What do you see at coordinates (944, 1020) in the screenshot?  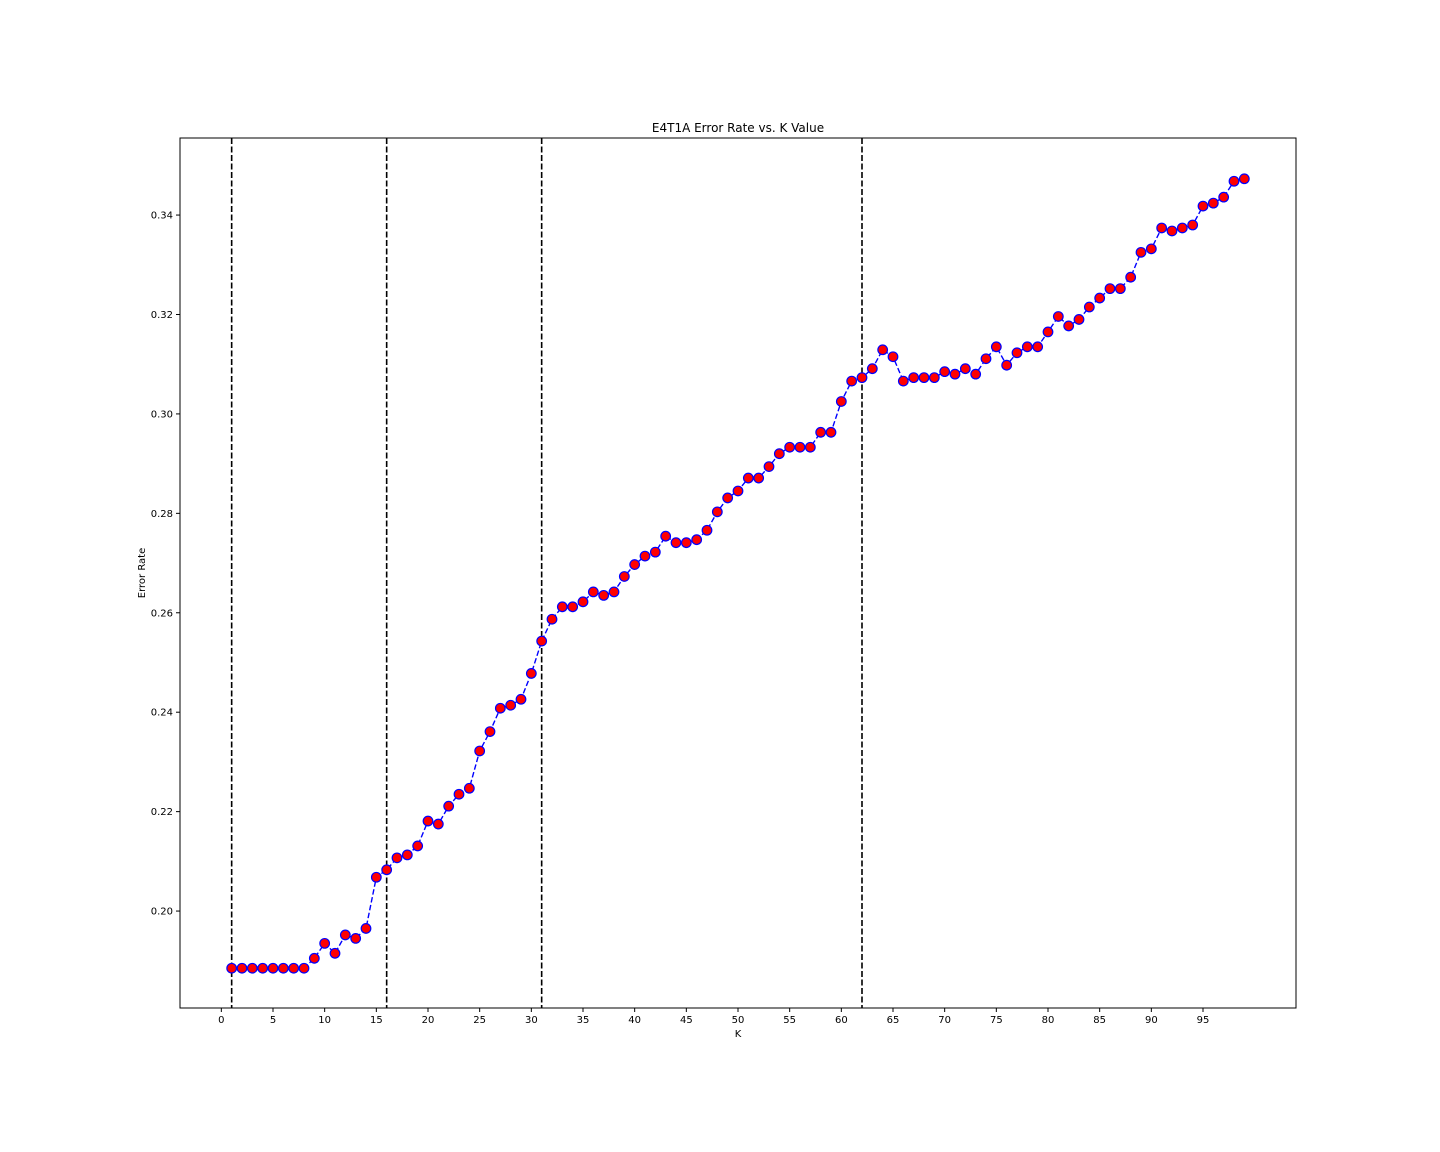 I see `x-tick-label: 70` at bounding box center [944, 1020].